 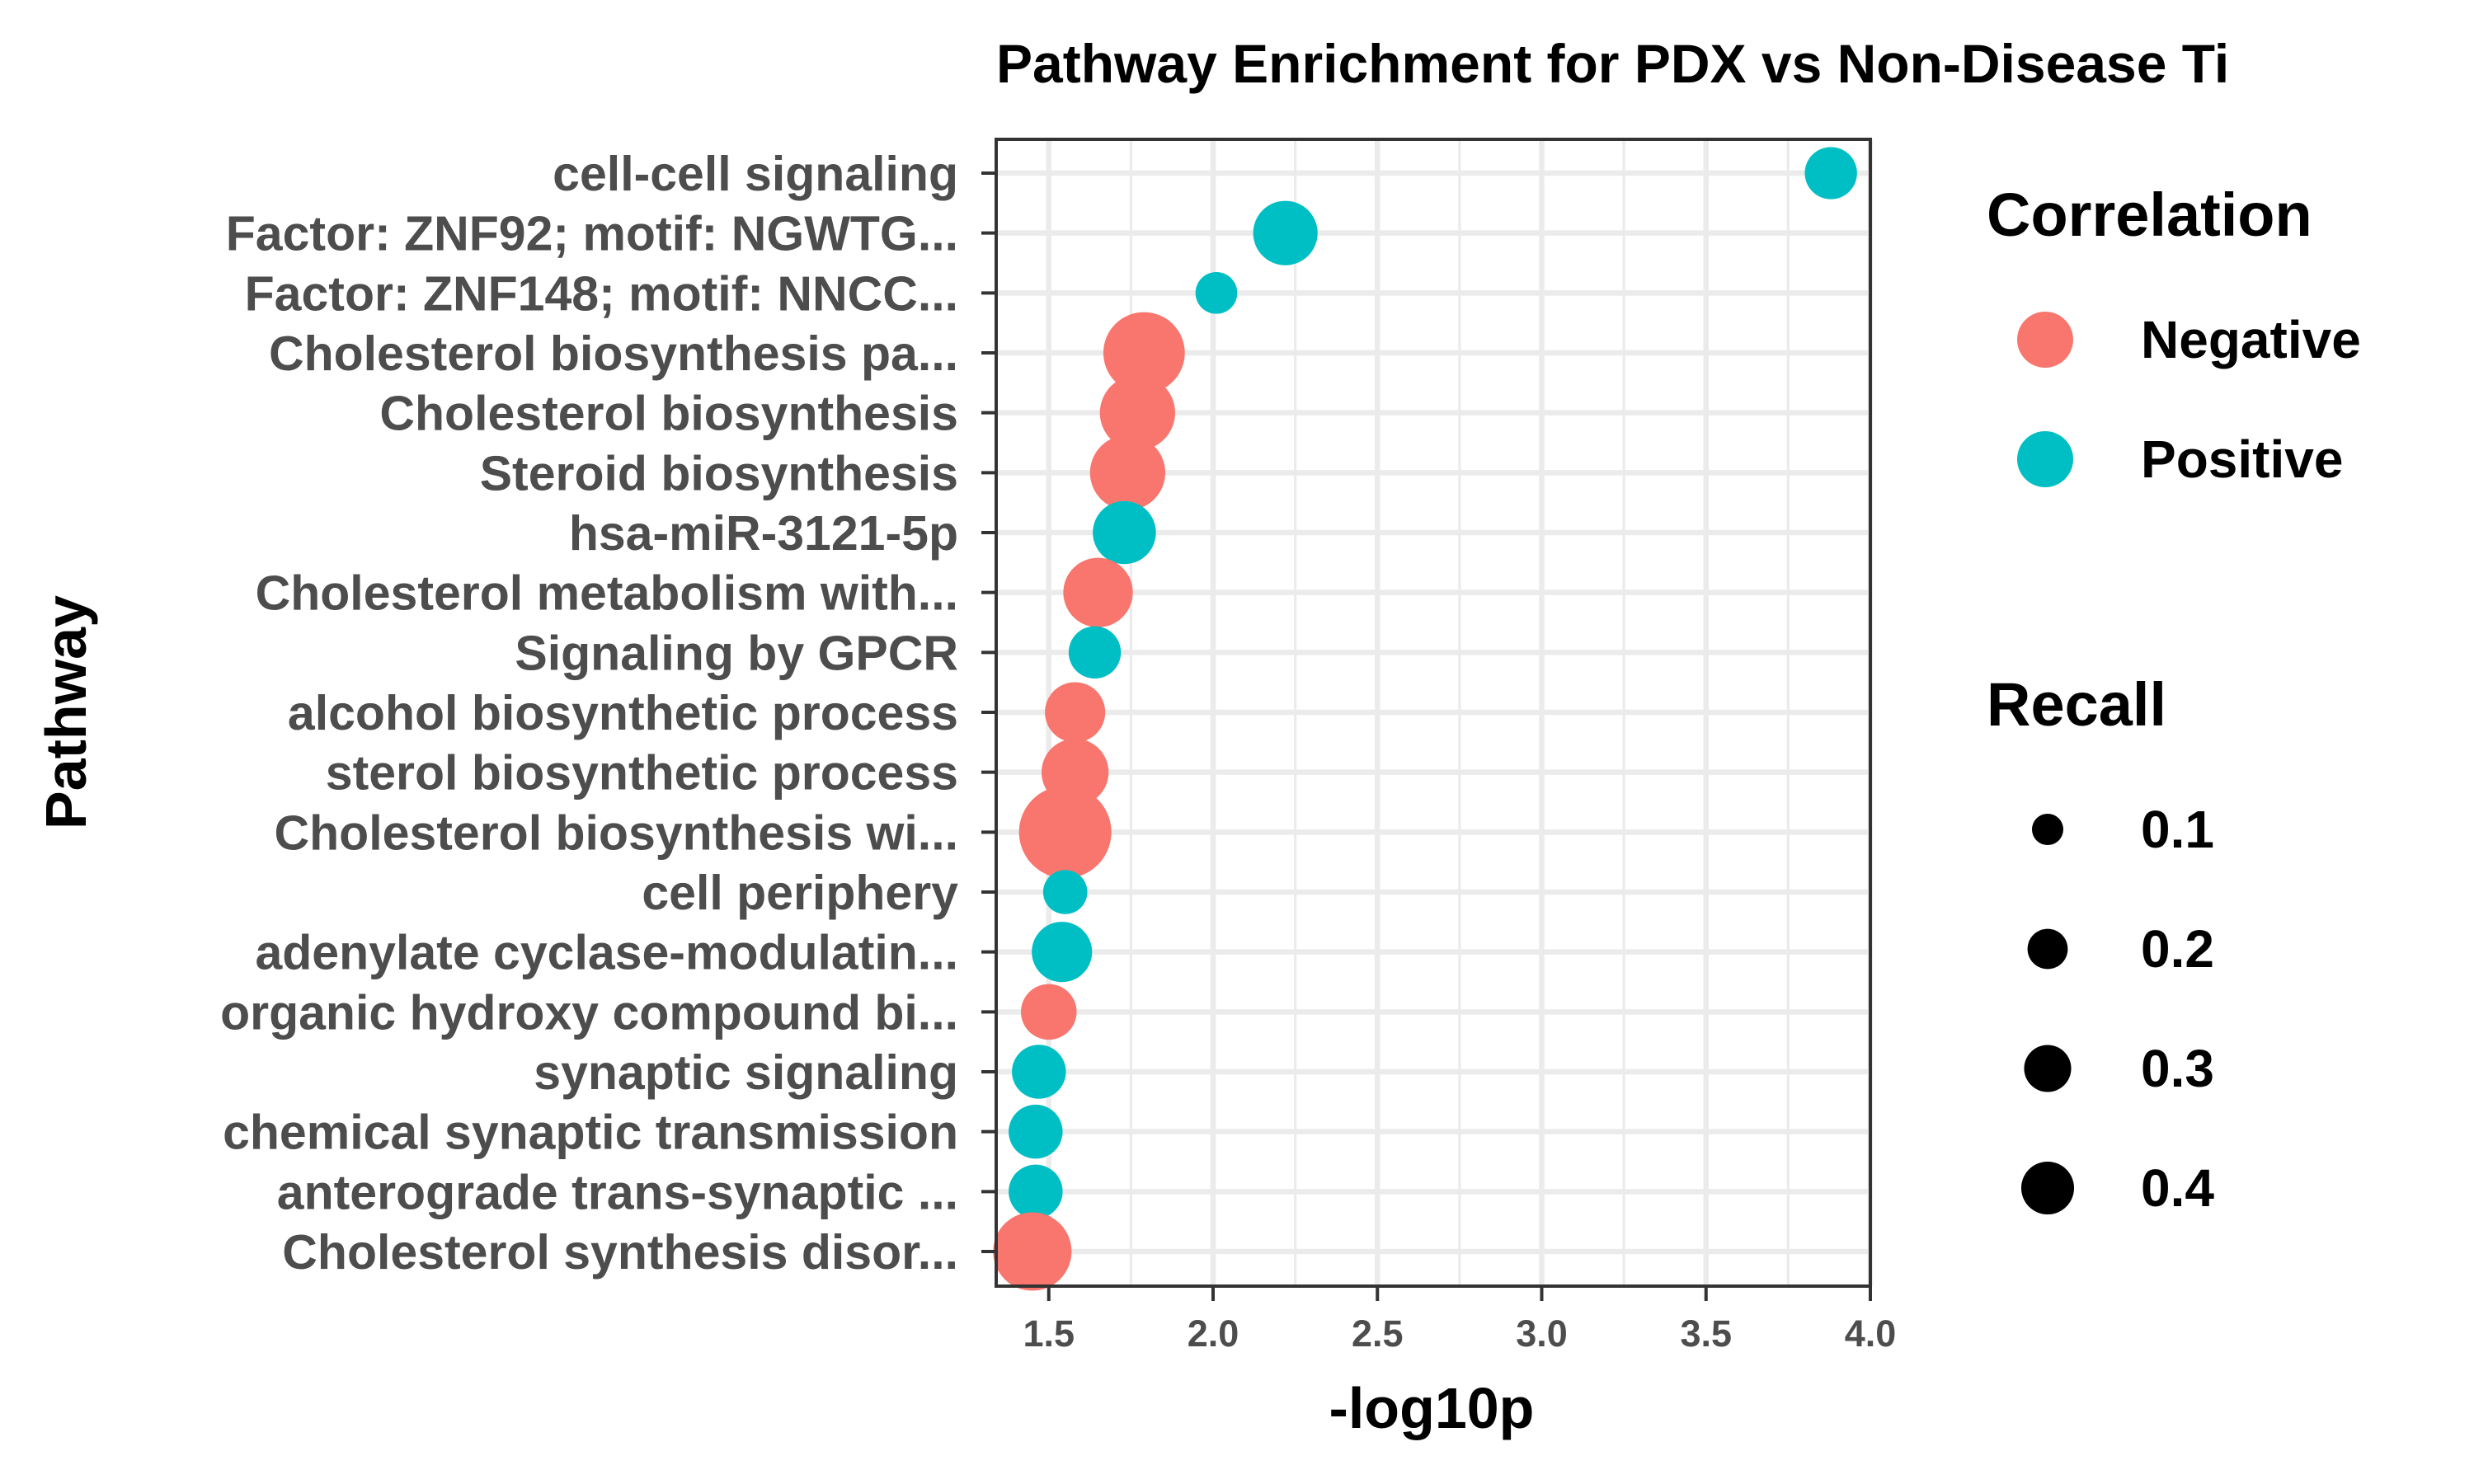 I want to click on legend-color-label: Positive, so click(x=2242, y=459).